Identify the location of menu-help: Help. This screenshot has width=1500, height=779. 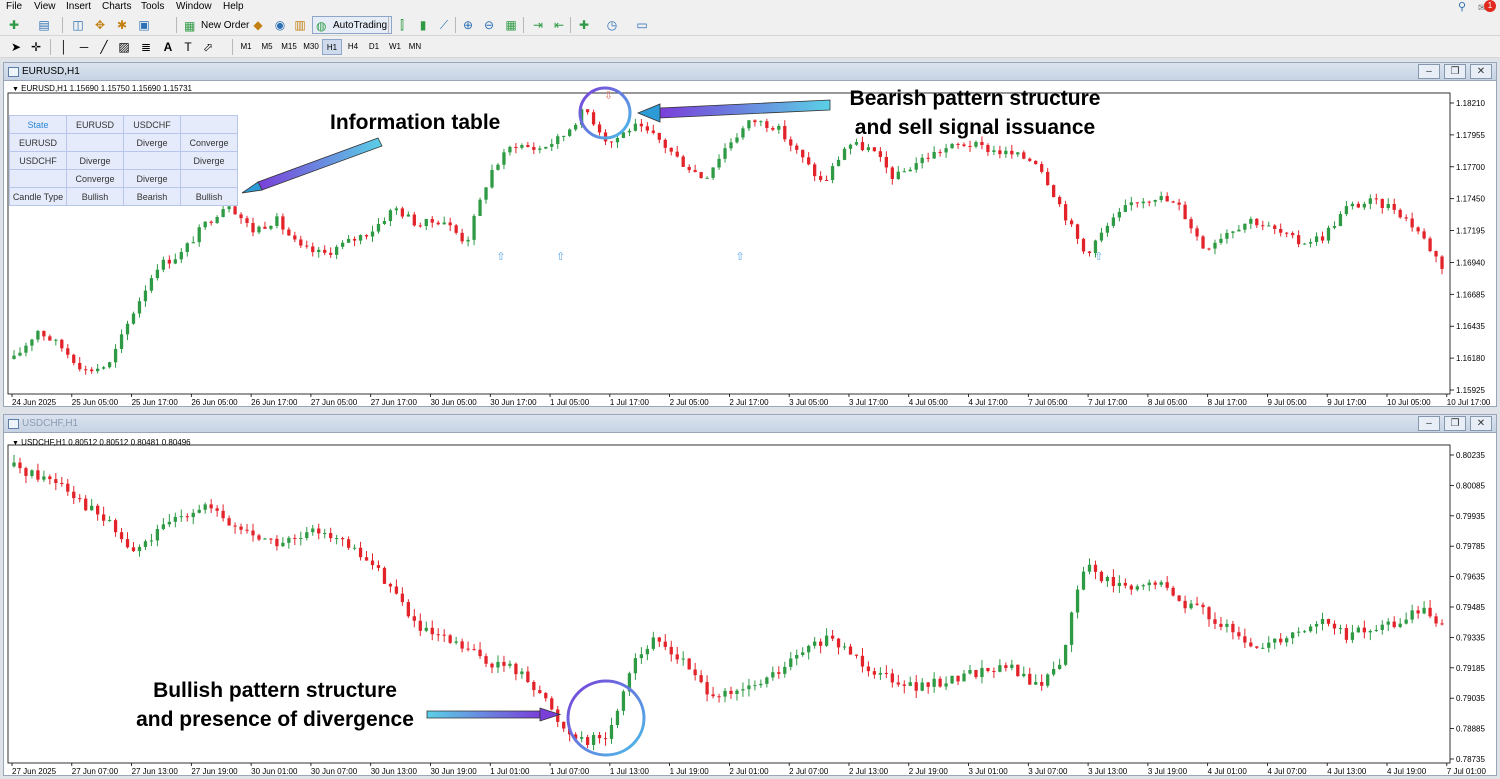
(233, 6).